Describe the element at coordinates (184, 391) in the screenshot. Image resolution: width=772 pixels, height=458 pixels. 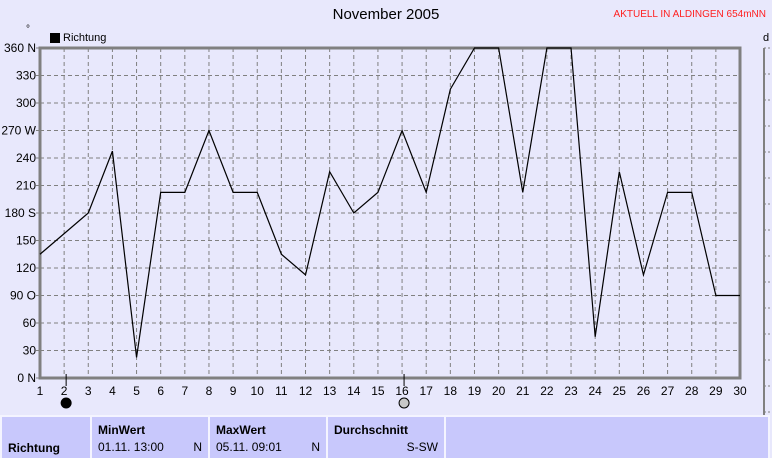
I see `x-tick-label: 7` at that location.